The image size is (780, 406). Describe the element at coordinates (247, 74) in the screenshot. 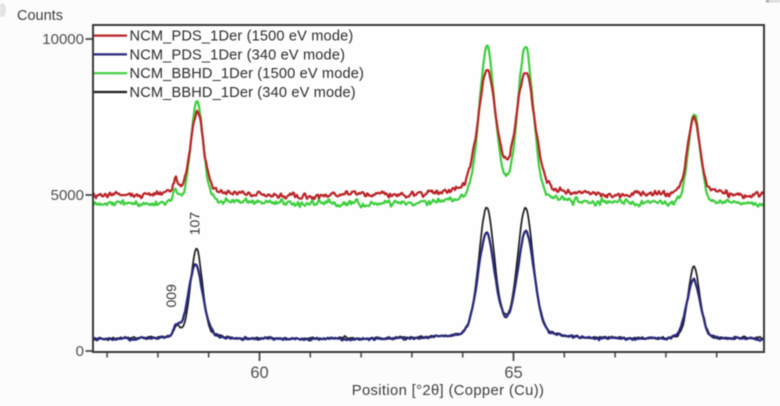

I see `svg-text: NCM_BBHD_1Der (1500 eV mode)` at that location.